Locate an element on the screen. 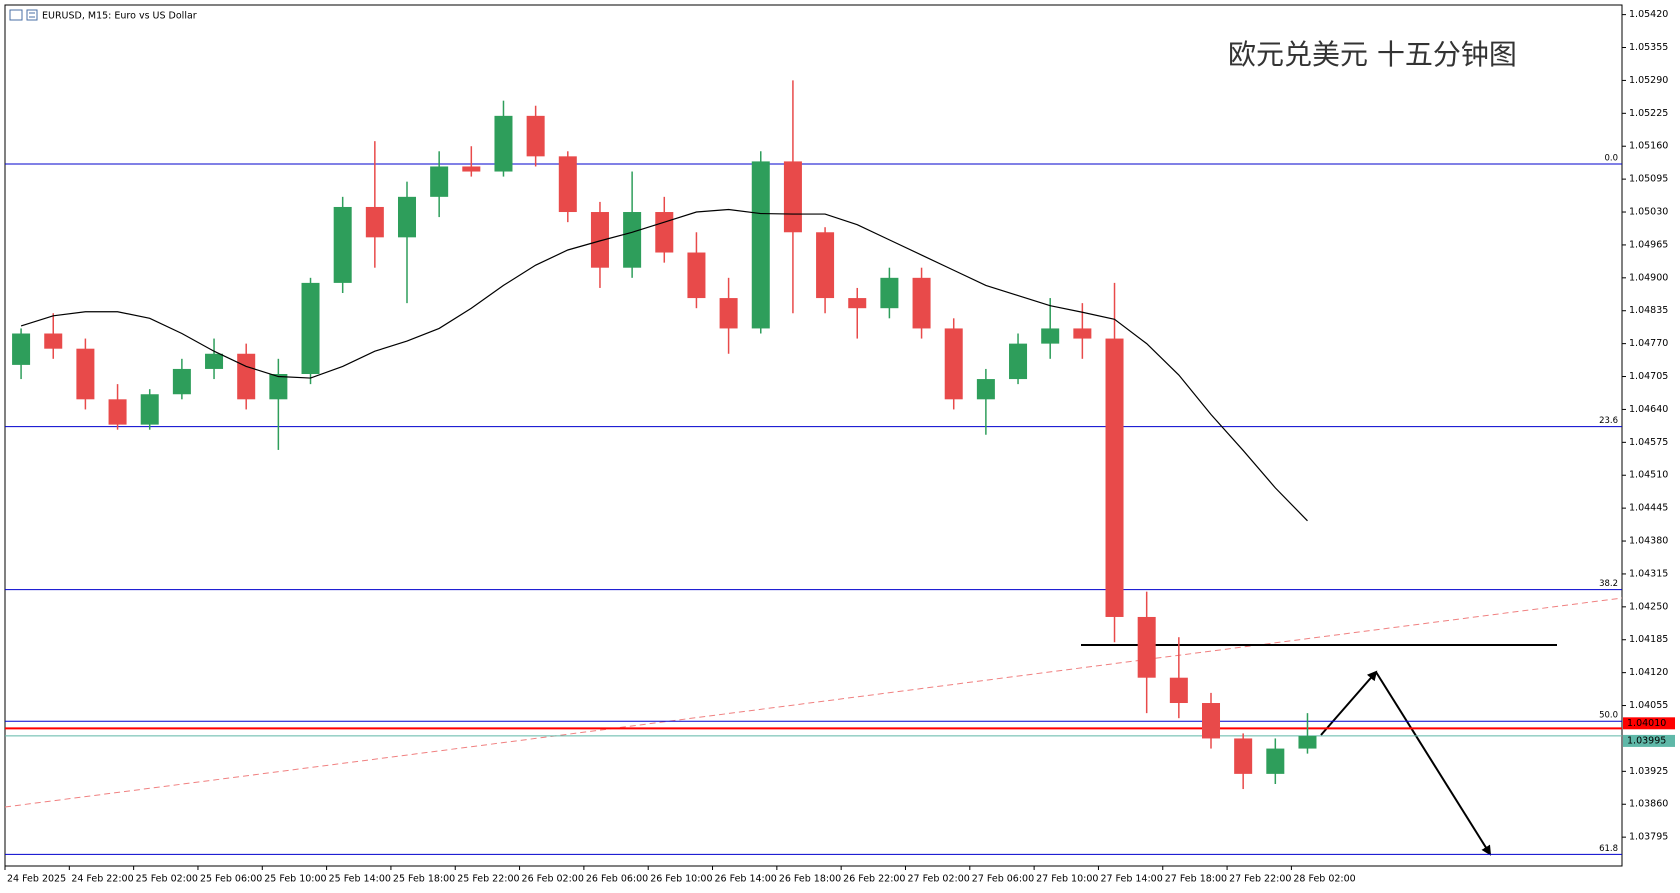 The width and height of the screenshot is (1680, 893). fib-label: 61.8 is located at coordinates (1608, 849).